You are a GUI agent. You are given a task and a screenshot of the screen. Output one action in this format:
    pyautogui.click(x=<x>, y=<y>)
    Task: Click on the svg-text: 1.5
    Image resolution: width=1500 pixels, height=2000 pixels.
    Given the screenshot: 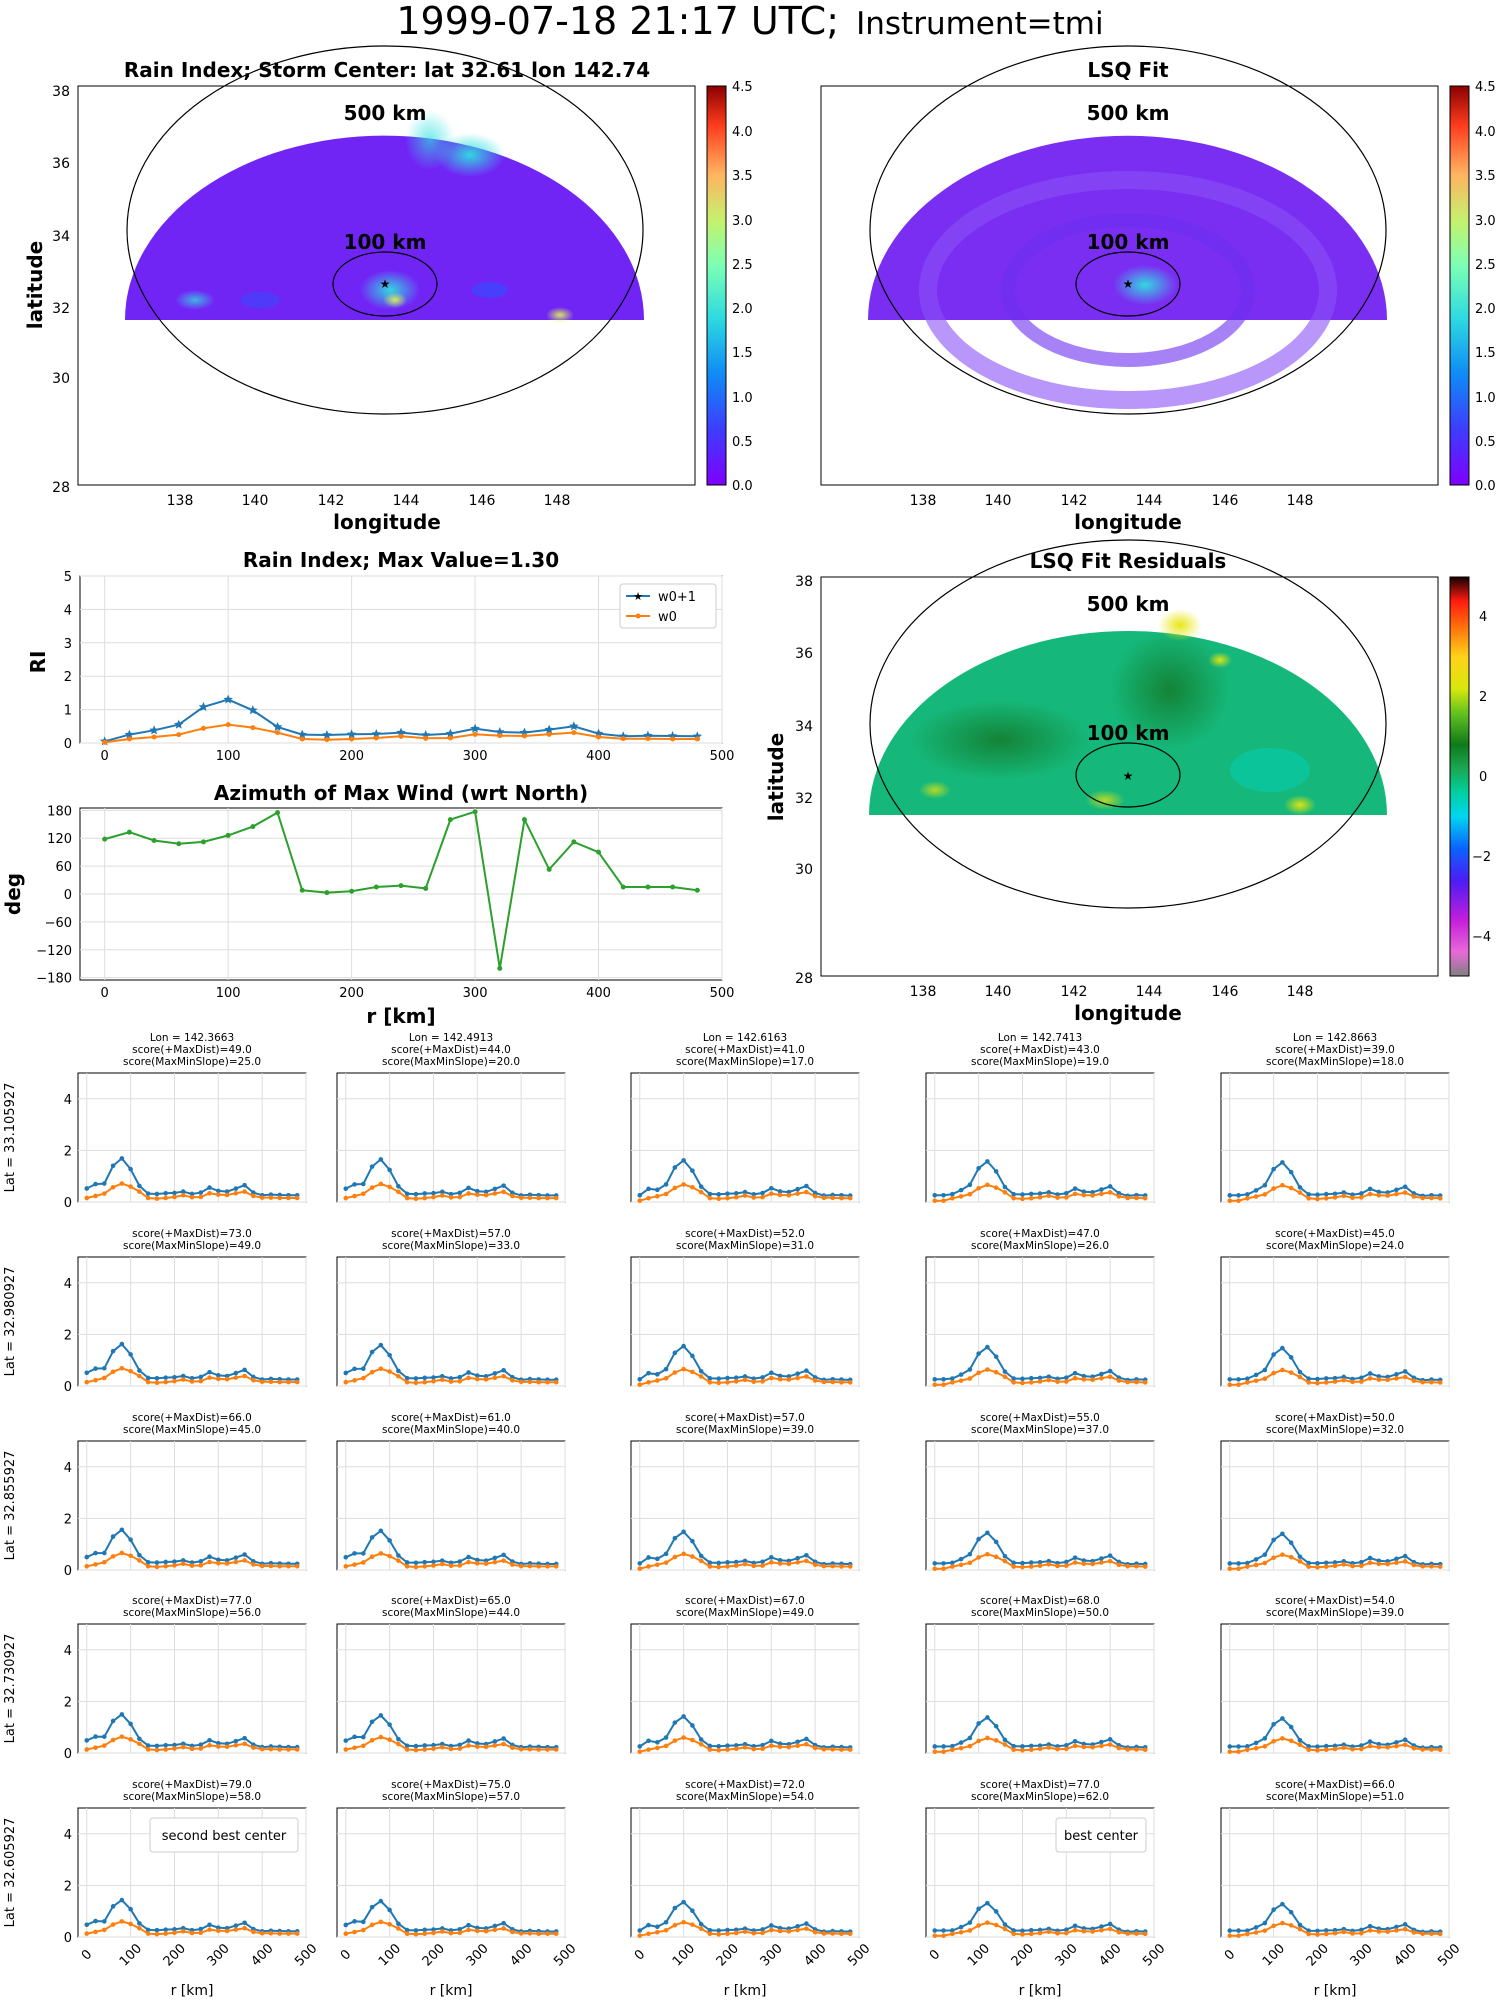 What is the action you would take?
    pyautogui.click(x=1485, y=353)
    